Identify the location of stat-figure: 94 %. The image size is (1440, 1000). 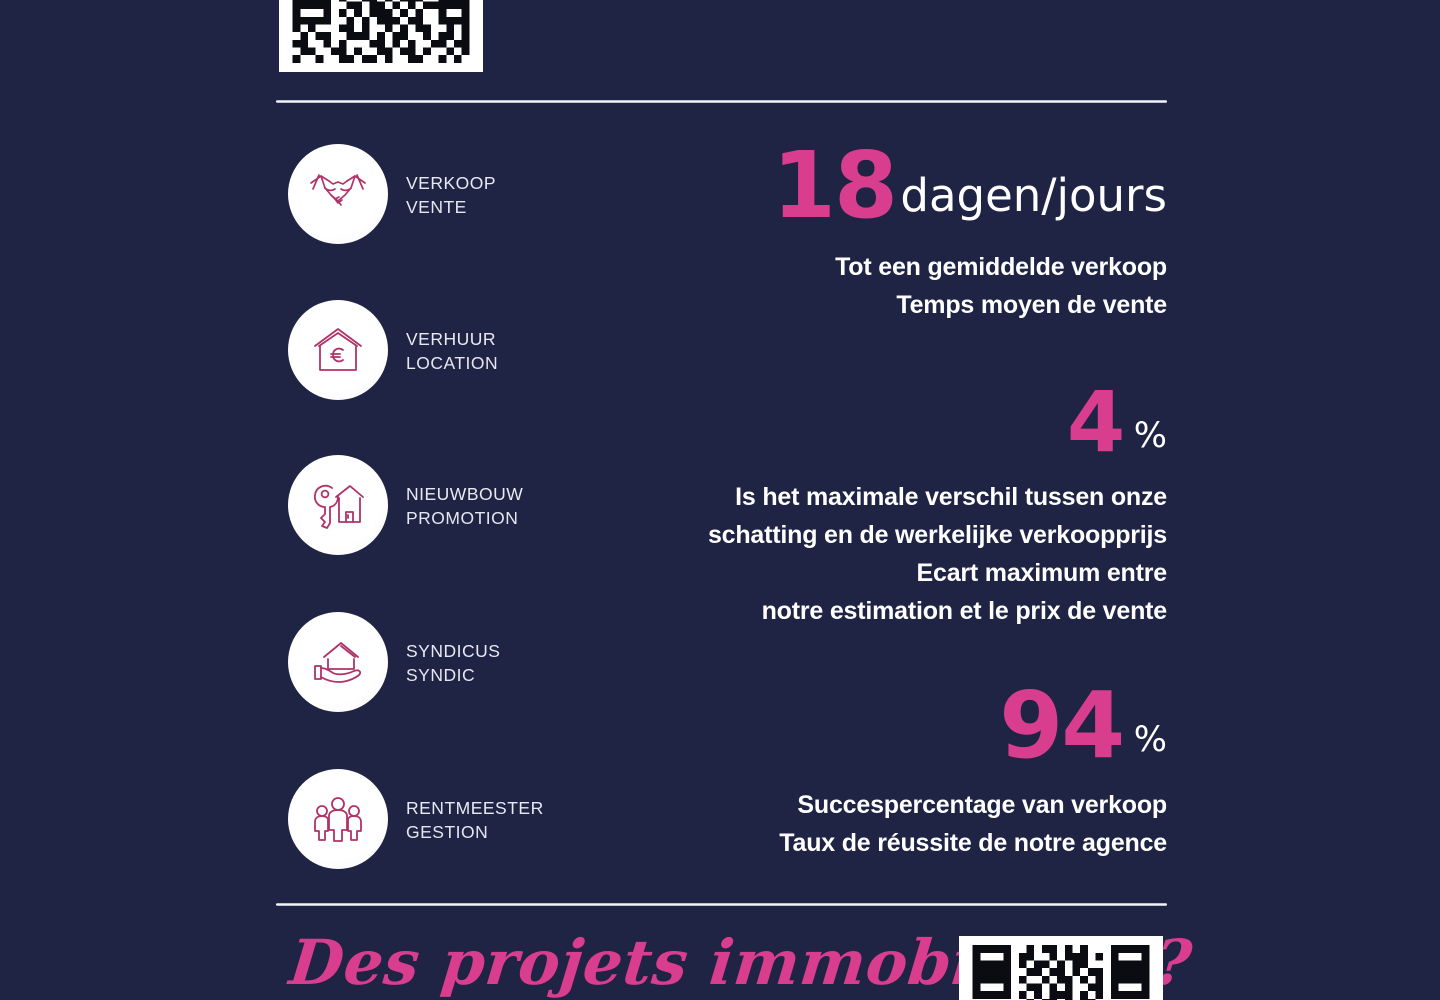
(887, 726).